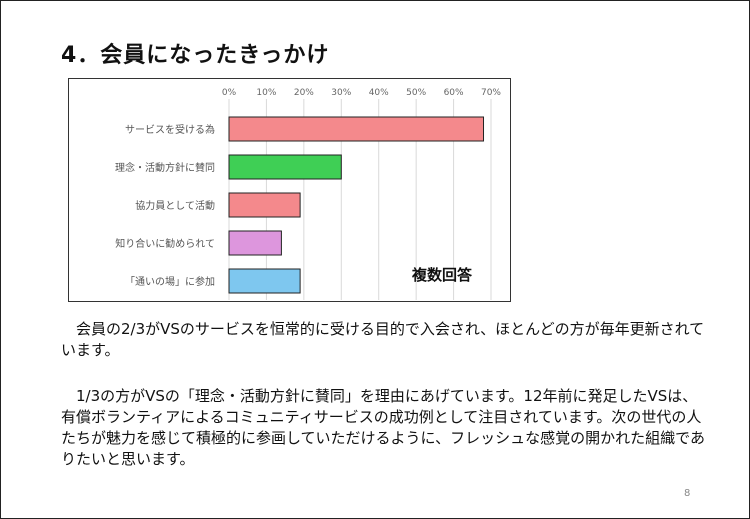  What do you see at coordinates (687, 493) in the screenshot?
I see `page-number: 8` at bounding box center [687, 493].